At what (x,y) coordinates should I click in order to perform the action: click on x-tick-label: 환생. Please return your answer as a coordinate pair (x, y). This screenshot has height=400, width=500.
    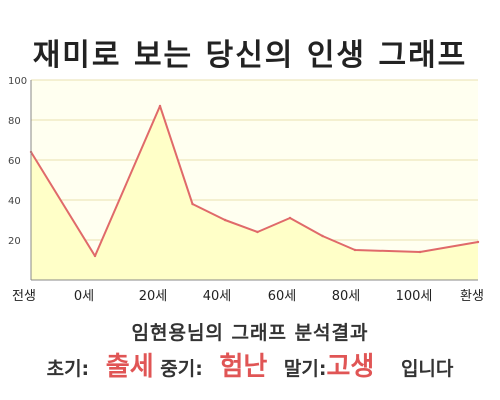
    Looking at the image, I should click on (472, 296).